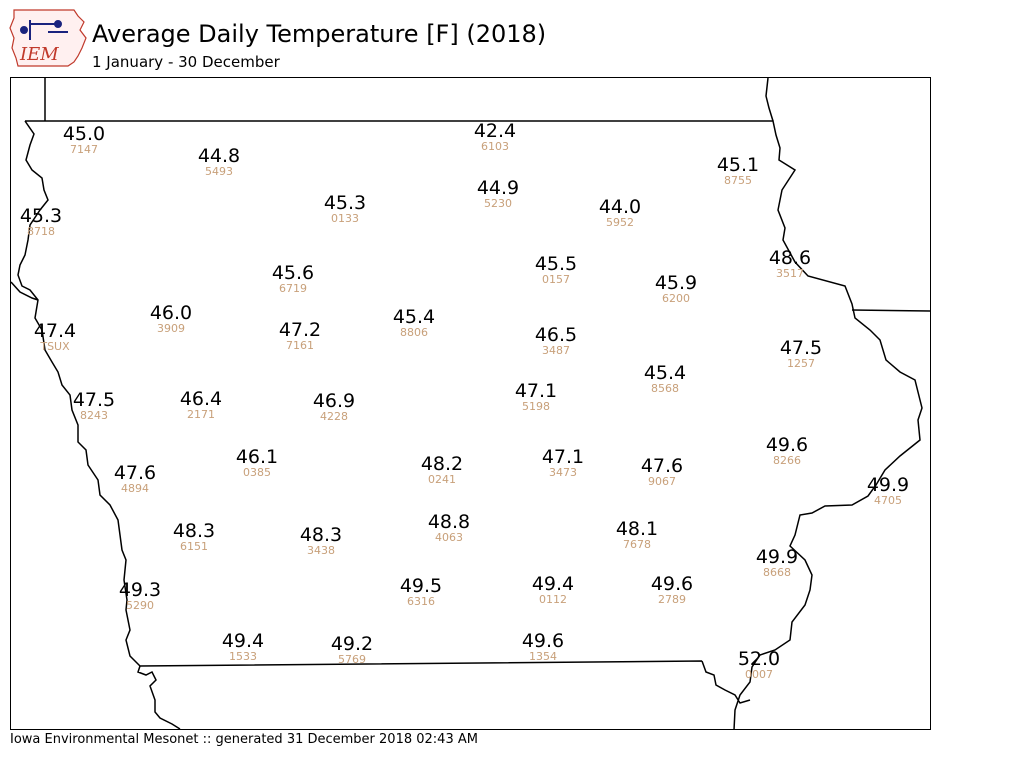 Image resolution: width=1024 pixels, height=768 pixels. I want to click on station-value: 42.4, so click(495, 131).